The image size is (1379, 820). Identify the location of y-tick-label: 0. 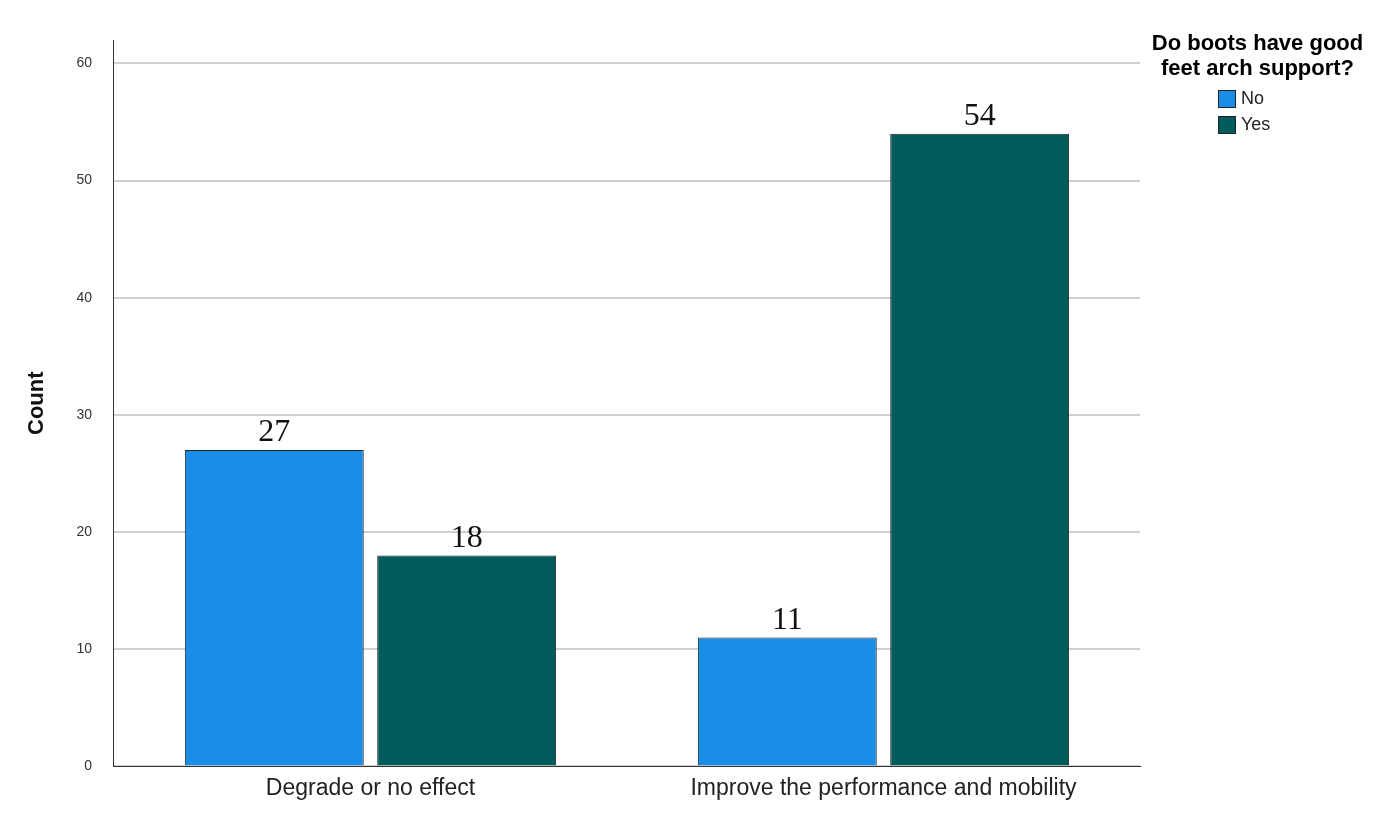
(88, 765).